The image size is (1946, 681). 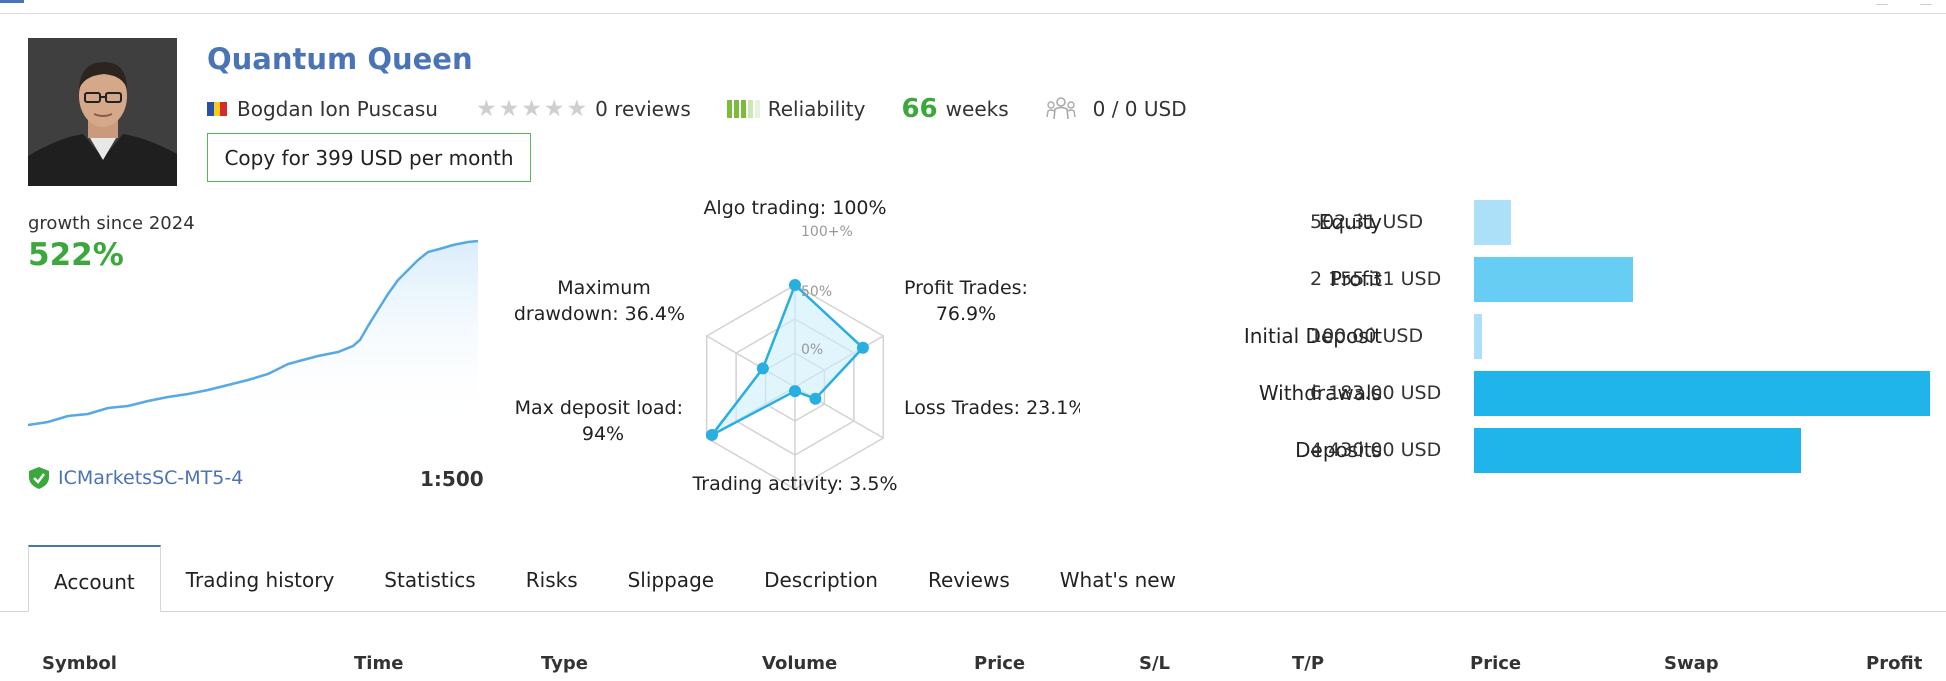 What do you see at coordinates (795, 285) in the screenshot?
I see `radar-point-algo-trading` at bounding box center [795, 285].